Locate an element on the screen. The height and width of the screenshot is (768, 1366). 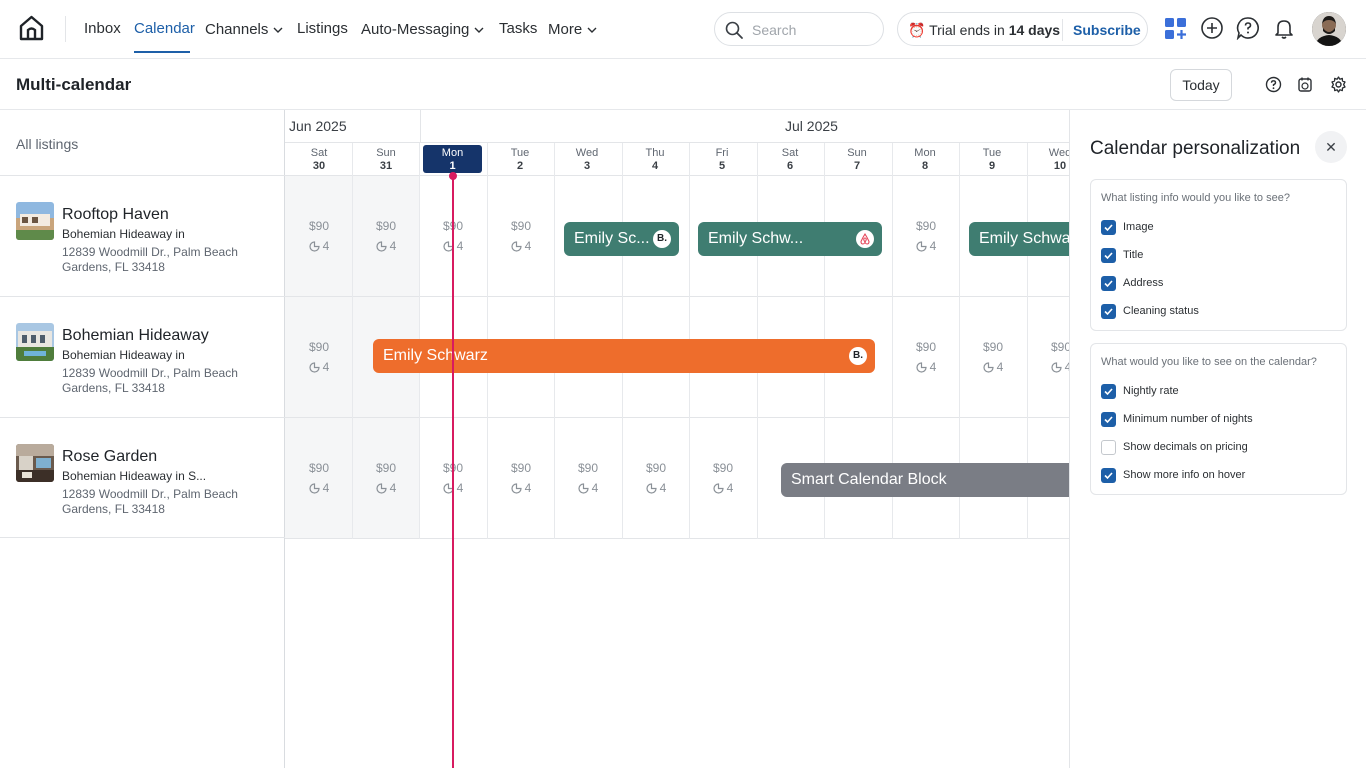
day-header: Fri 5 is located at coordinates (722, 159).